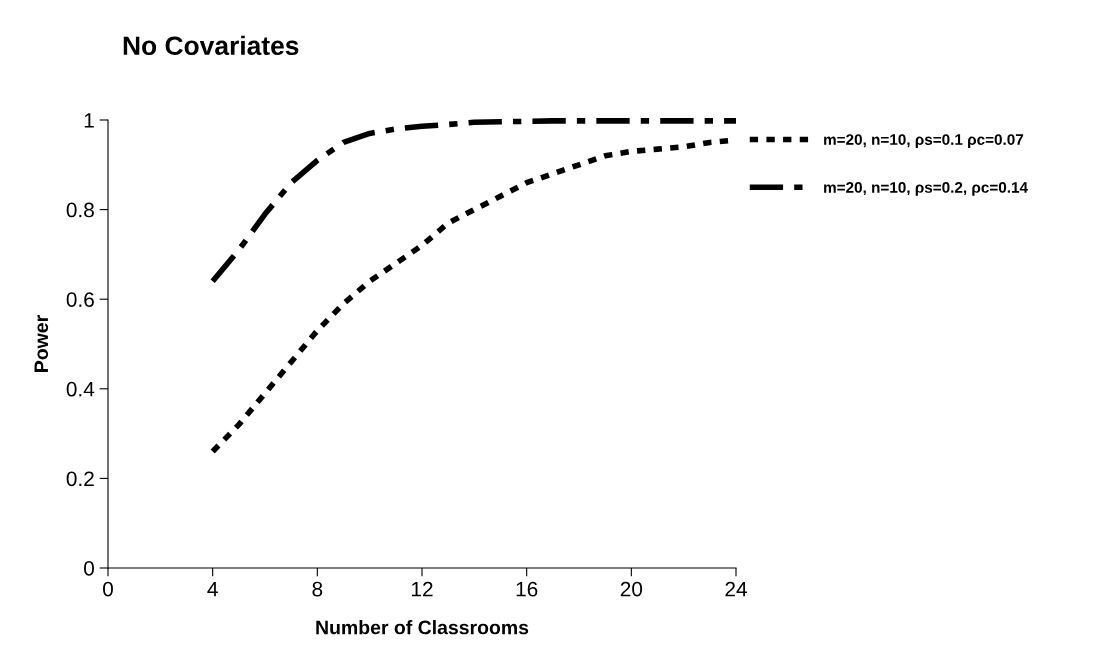 This screenshot has height=659, width=1095. What do you see at coordinates (211, 45) in the screenshot?
I see `chart-title: No Covariates` at bounding box center [211, 45].